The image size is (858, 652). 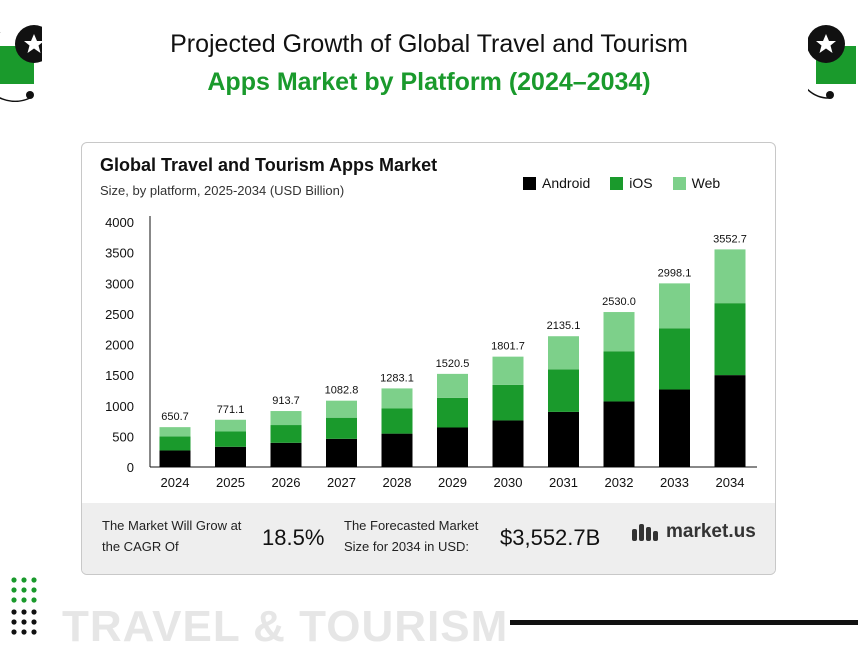 What do you see at coordinates (679, 183) in the screenshot?
I see `legend-swatch-web` at bounding box center [679, 183].